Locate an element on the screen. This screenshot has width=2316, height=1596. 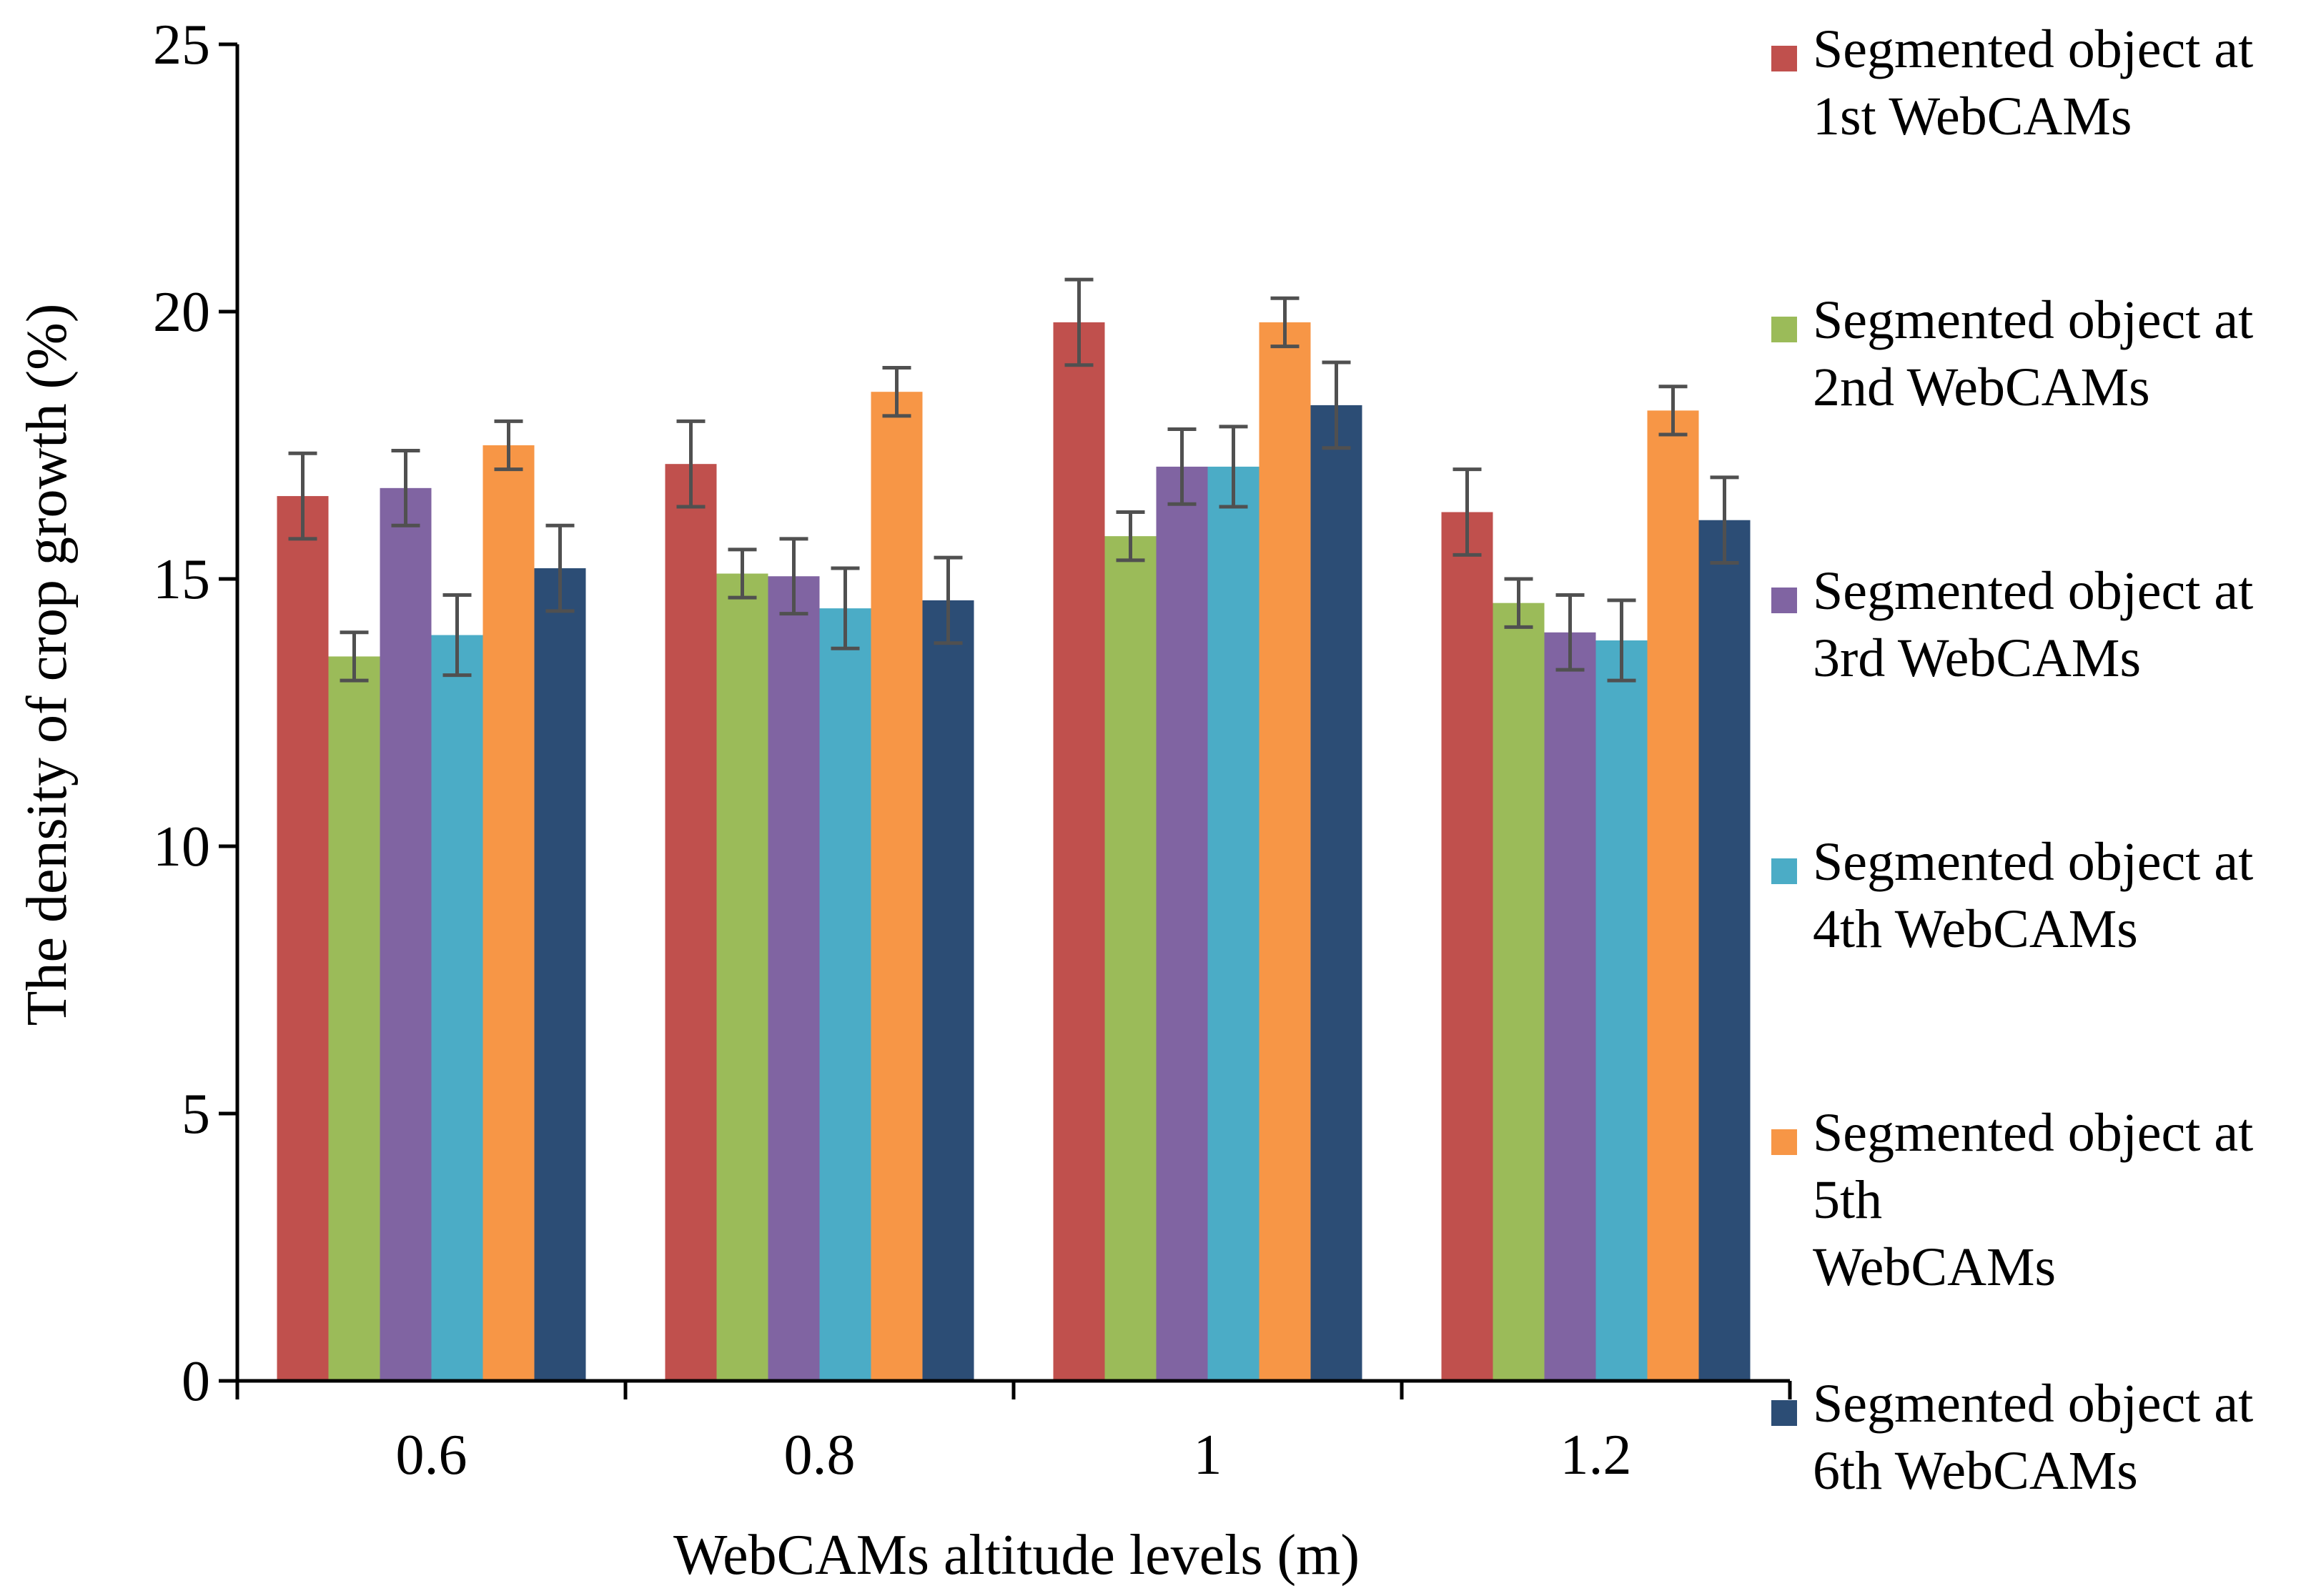
error-bar-0.6-series-5 is located at coordinates (509, 445).